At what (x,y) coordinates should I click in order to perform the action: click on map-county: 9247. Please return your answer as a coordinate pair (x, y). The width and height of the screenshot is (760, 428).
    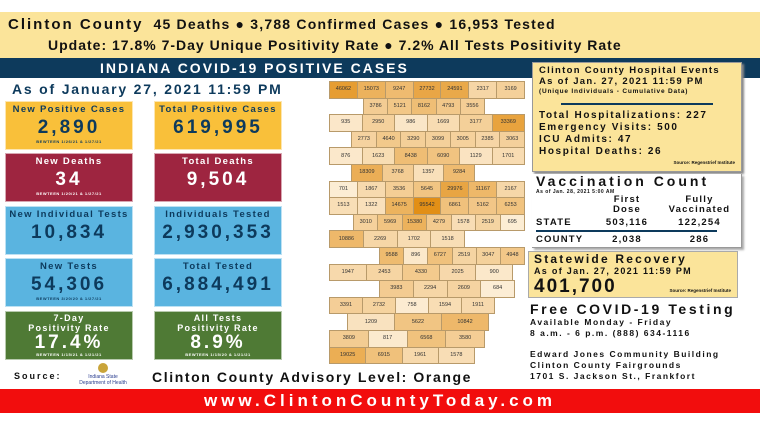
    Looking at the image, I should click on (399, 90).